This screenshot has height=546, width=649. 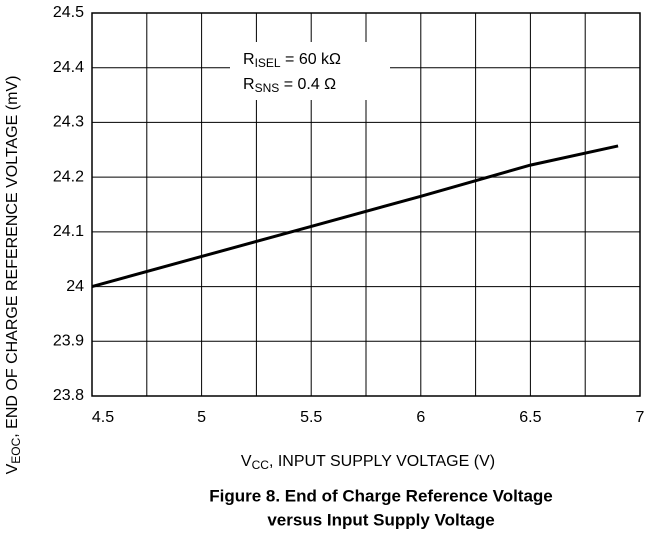 What do you see at coordinates (103, 417) in the screenshot?
I see `x-tick-label: 4.5` at bounding box center [103, 417].